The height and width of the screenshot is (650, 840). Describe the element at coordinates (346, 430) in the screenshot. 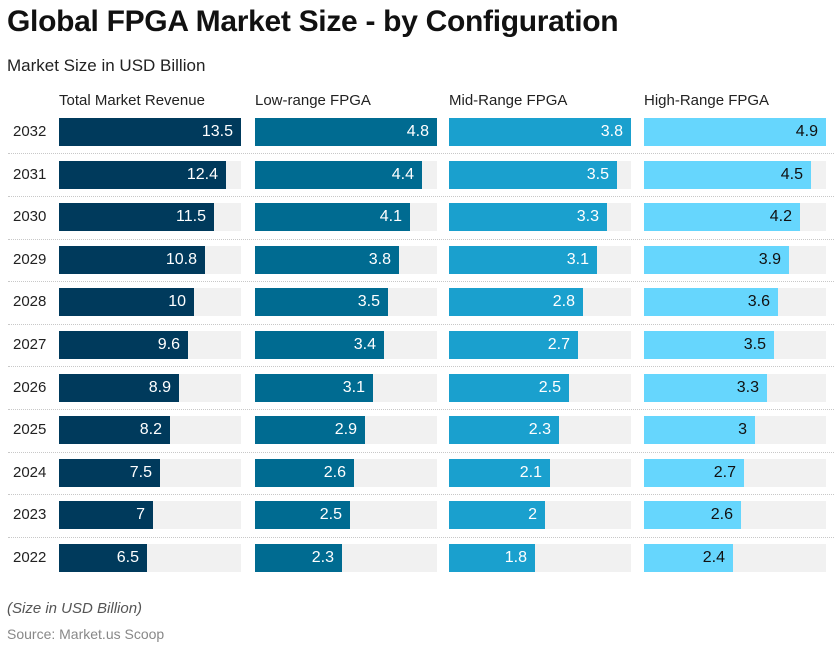

I see `bar-track: 2.9` at that location.